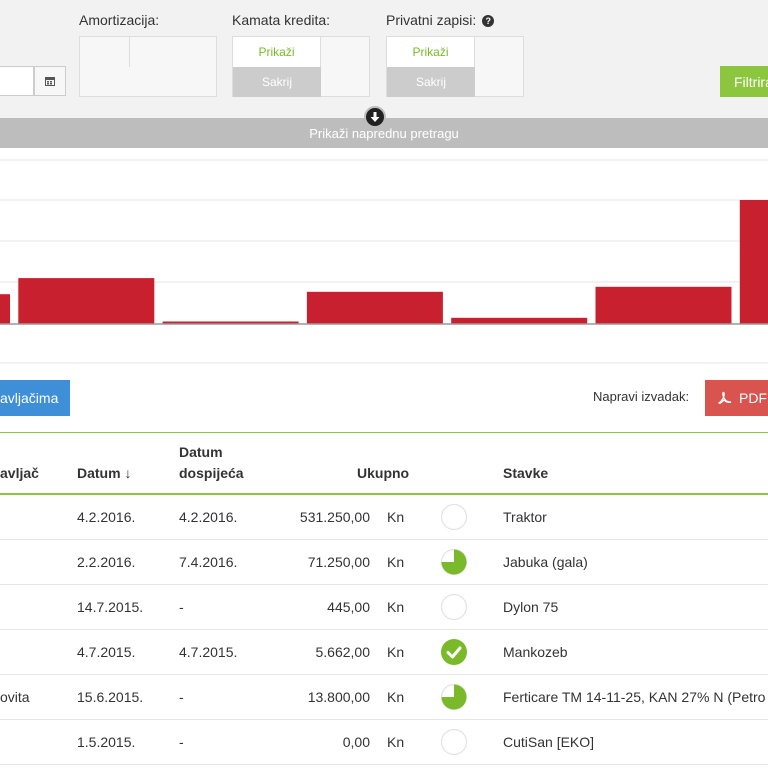 The image size is (768, 768). What do you see at coordinates (736, 398) in the screenshot?
I see `pdf-button: PDF` at bounding box center [736, 398].